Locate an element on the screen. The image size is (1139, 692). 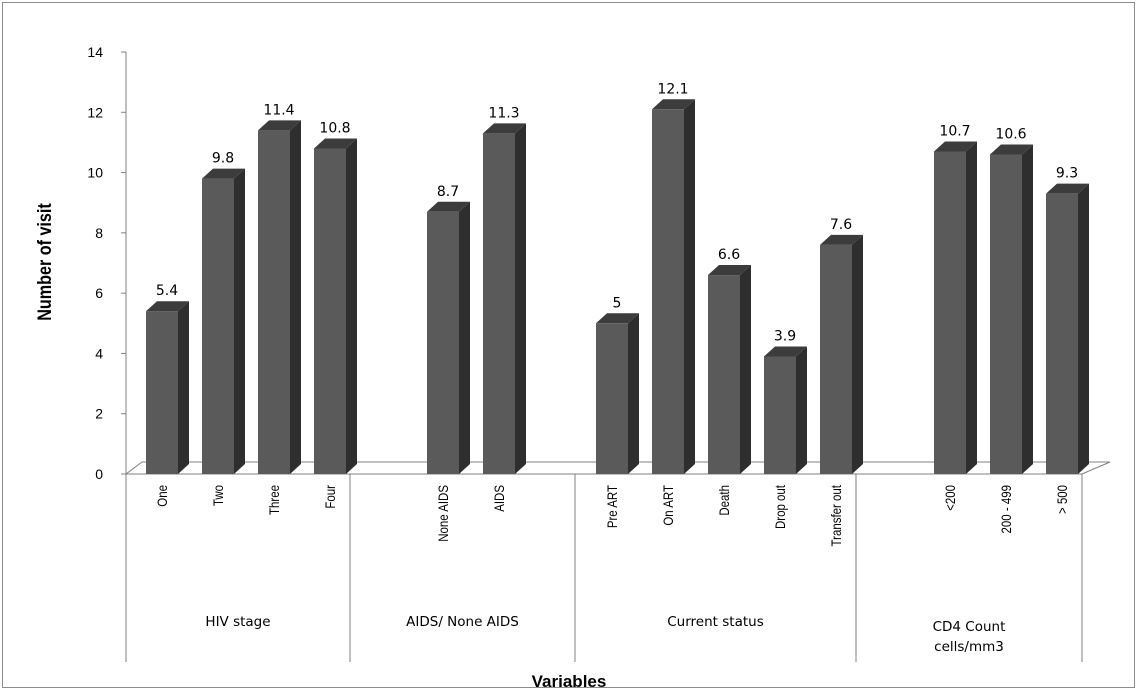
y-tick-label: 4 is located at coordinates (99, 353).